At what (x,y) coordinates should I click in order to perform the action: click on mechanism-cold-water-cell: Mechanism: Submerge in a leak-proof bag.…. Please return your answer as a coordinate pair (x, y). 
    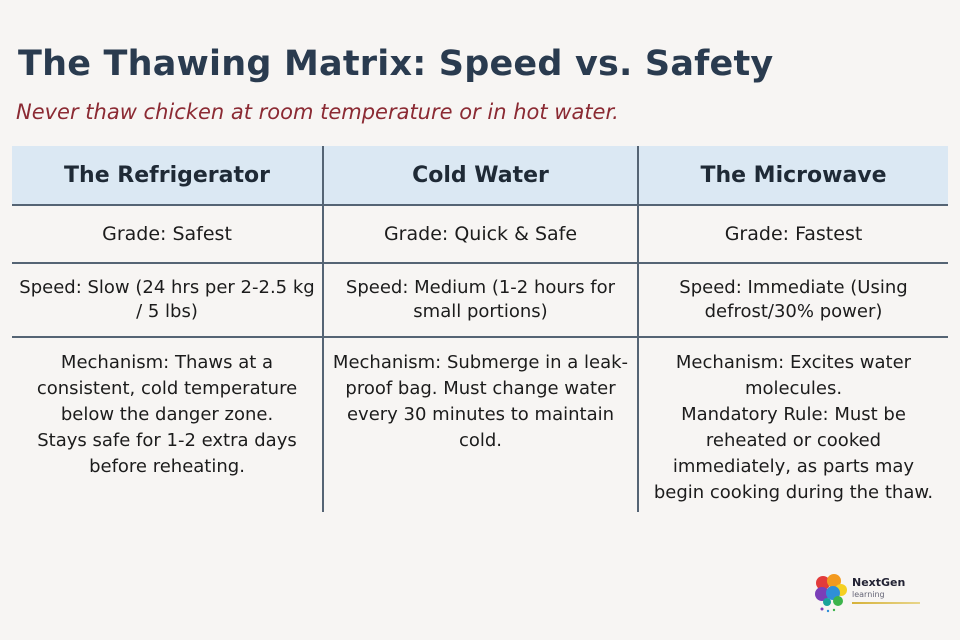
    Looking at the image, I should click on (480, 424).